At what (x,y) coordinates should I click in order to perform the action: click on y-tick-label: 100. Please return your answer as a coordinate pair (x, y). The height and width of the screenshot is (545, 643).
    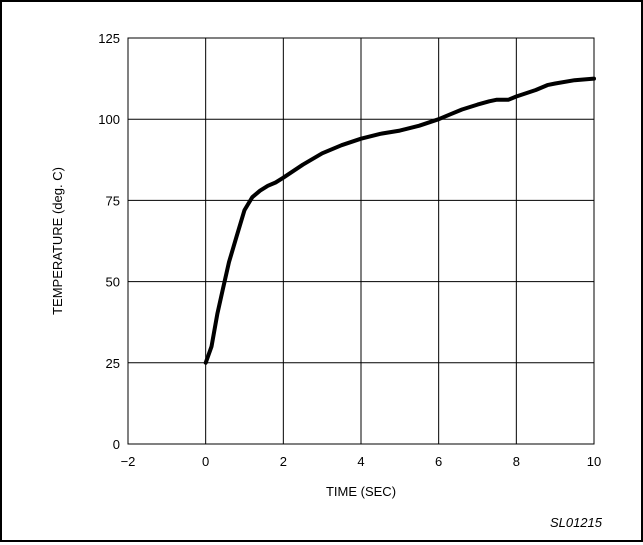
    Looking at the image, I should click on (109, 119).